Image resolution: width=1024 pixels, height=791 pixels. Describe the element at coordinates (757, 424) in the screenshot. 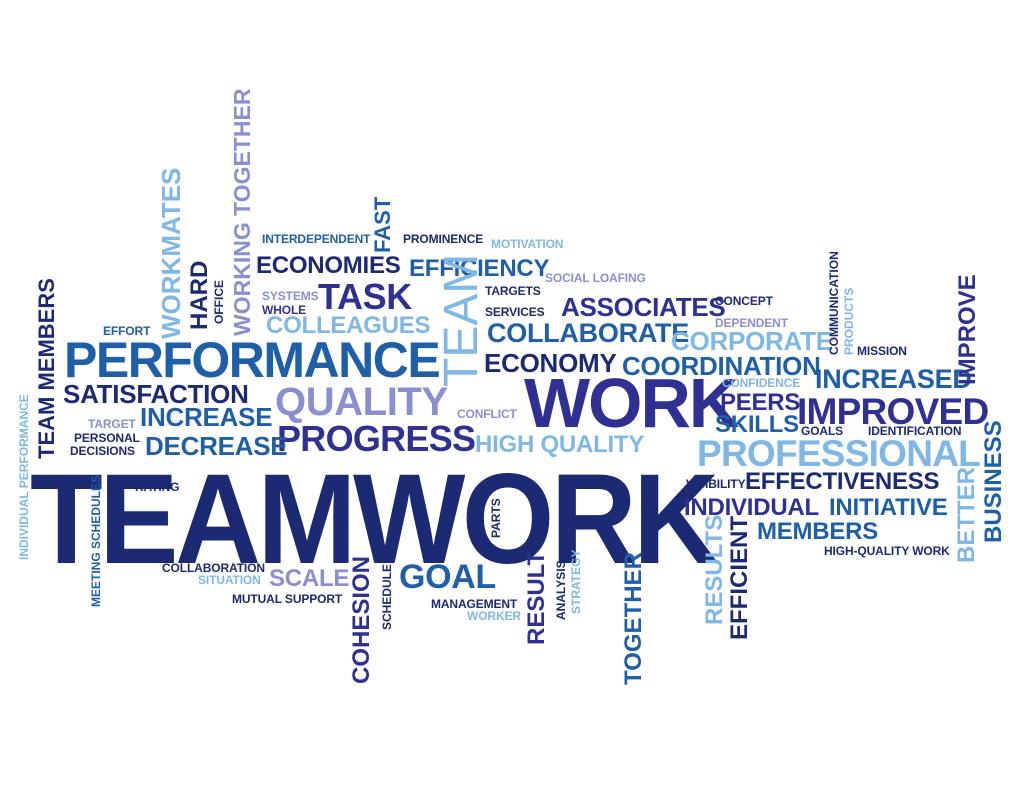

I see `word-skills: SKILLS` at that location.